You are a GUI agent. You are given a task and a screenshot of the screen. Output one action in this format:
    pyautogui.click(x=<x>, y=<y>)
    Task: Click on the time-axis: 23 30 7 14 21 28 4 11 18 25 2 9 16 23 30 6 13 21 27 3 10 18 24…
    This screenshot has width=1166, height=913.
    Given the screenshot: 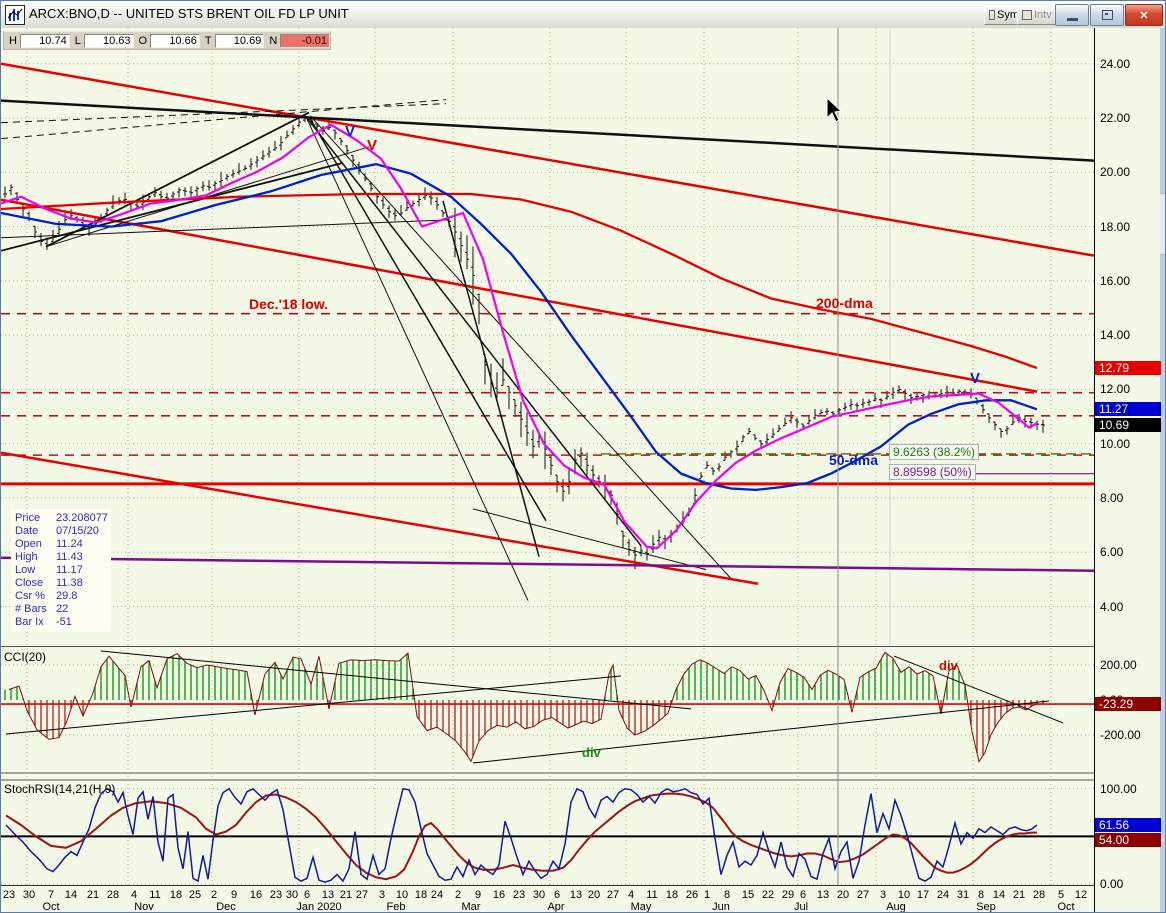 What is the action you would take?
    pyautogui.click(x=547, y=899)
    